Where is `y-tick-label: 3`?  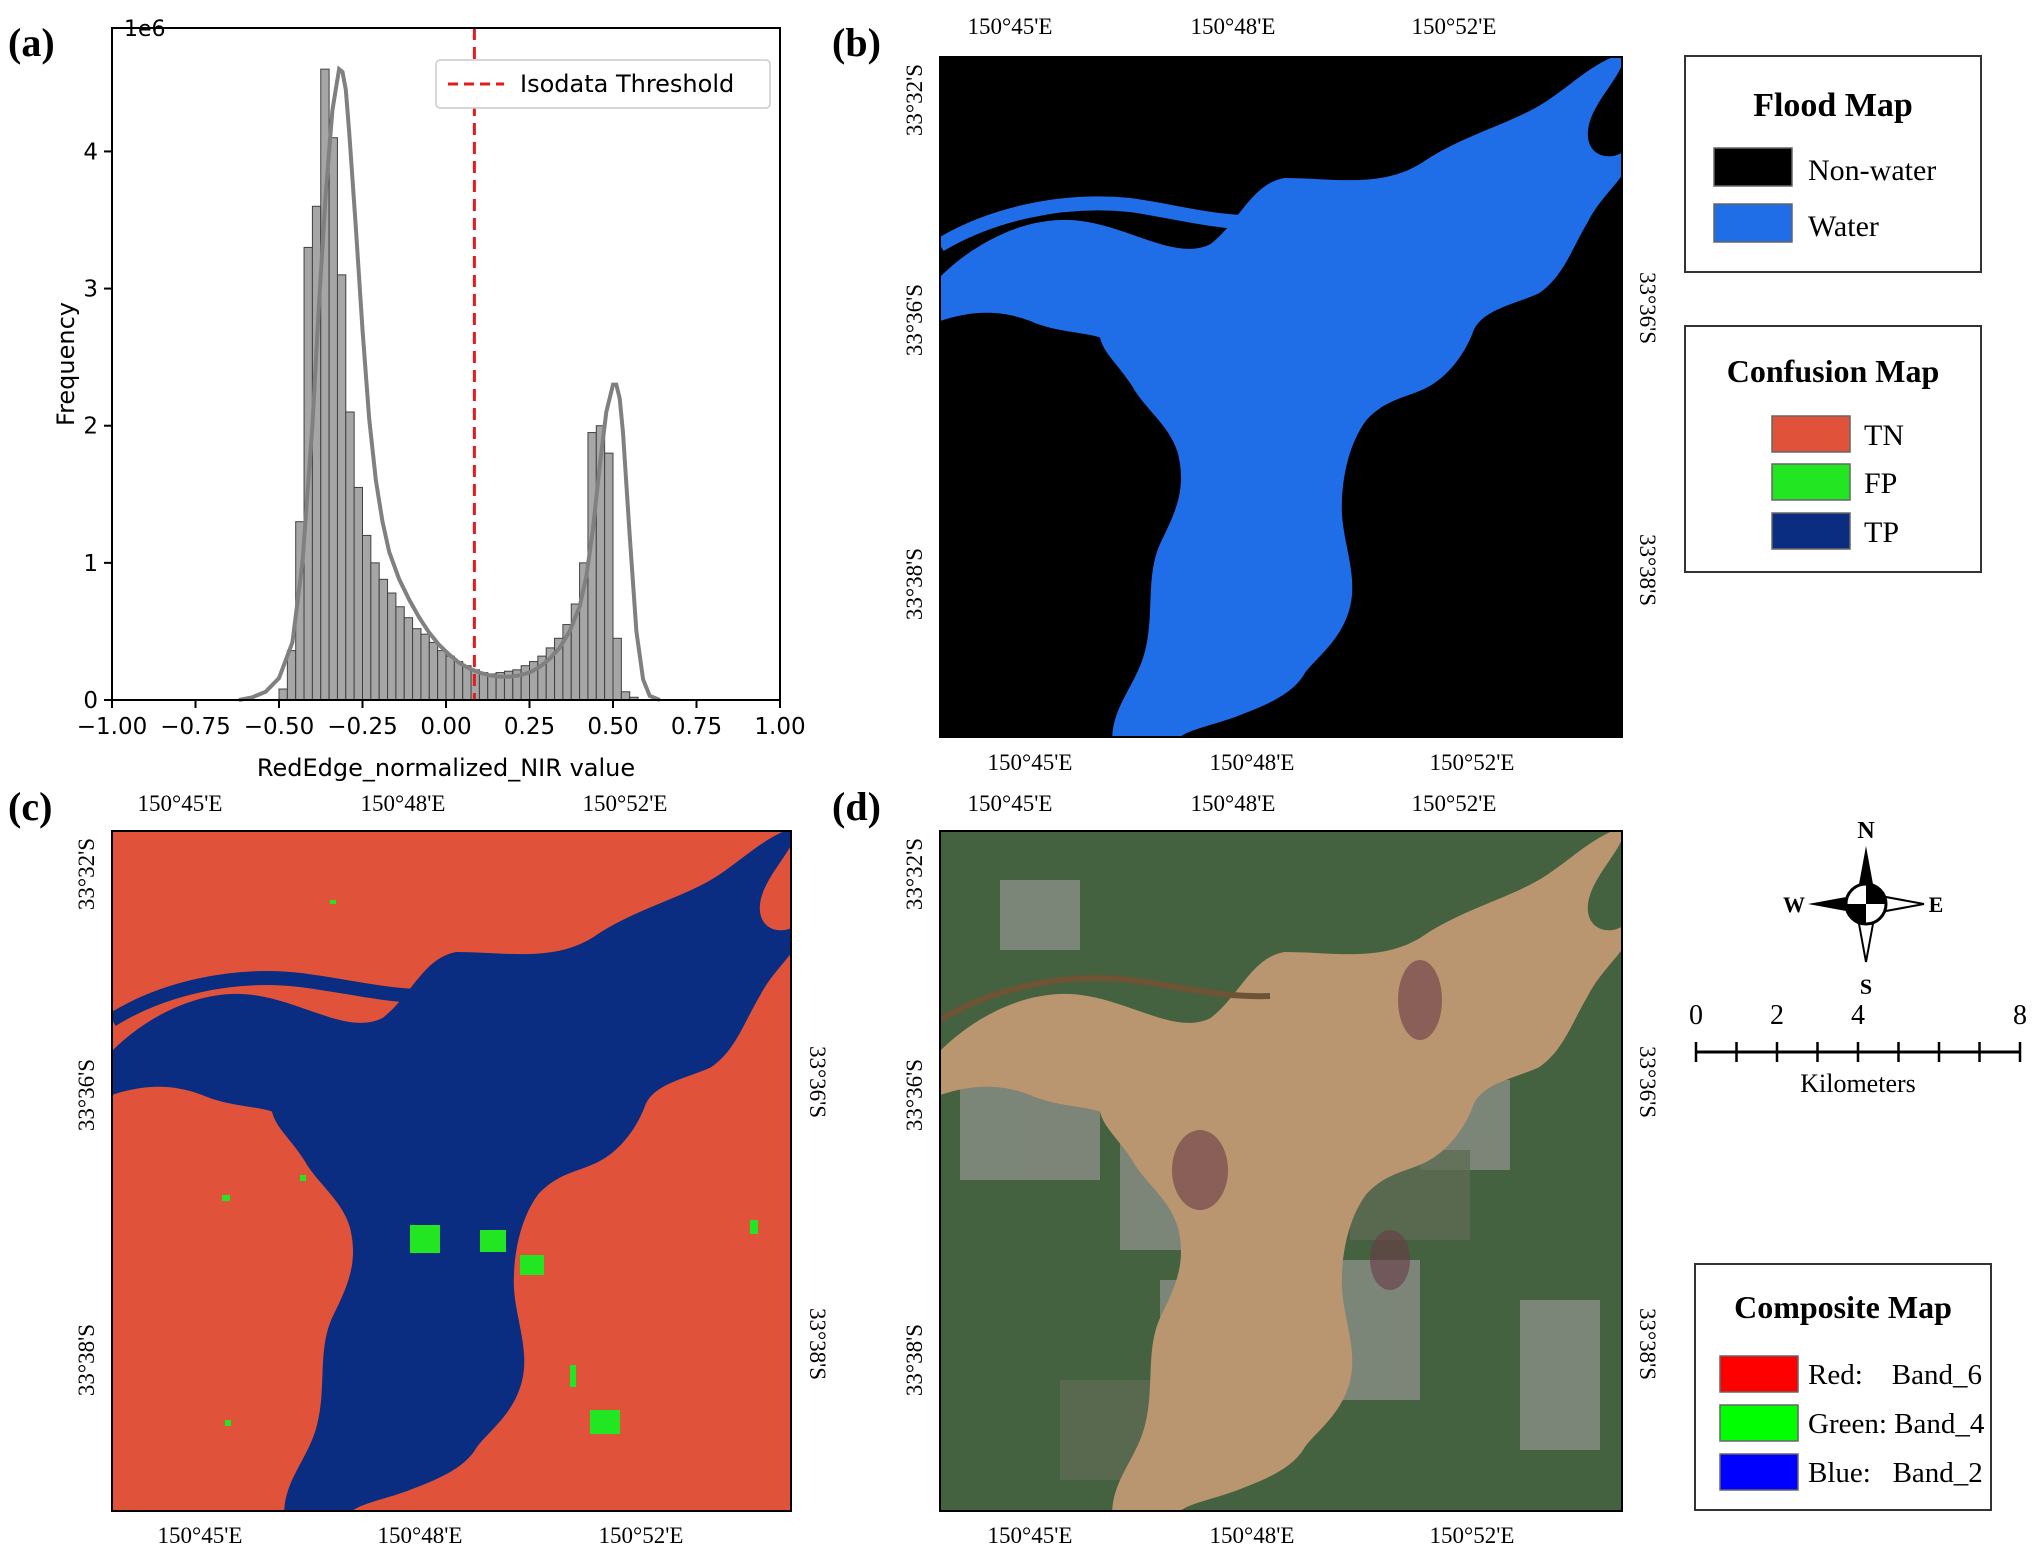
y-tick-label: 3 is located at coordinates (90, 290).